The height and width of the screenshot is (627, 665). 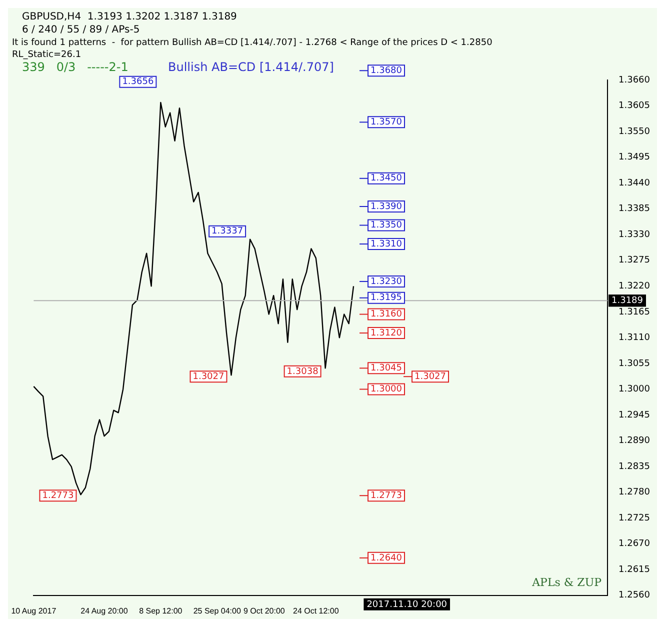 What do you see at coordinates (302, 371) in the screenshot?
I see `annotation: 1.3038` at bounding box center [302, 371].